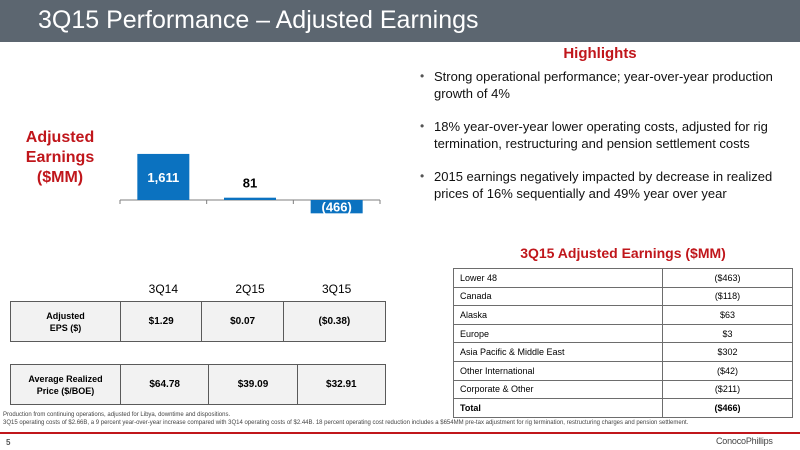 The height and width of the screenshot is (450, 800). Describe the element at coordinates (341, 384) in the screenshot. I see `price-value-3q15: $32.91` at that location.